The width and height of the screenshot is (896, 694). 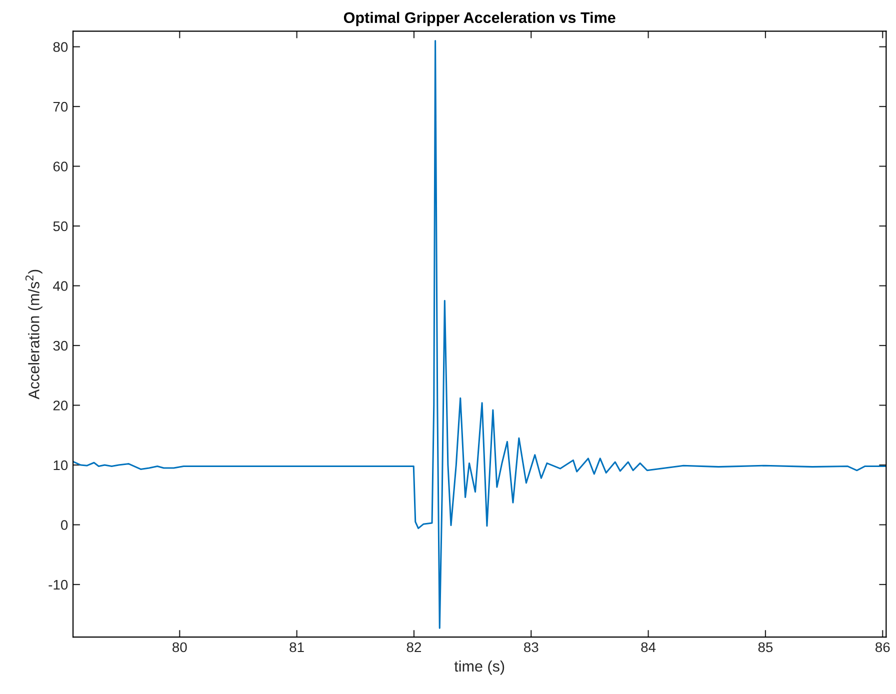 I want to click on y-tick-label: 40, so click(x=60, y=286).